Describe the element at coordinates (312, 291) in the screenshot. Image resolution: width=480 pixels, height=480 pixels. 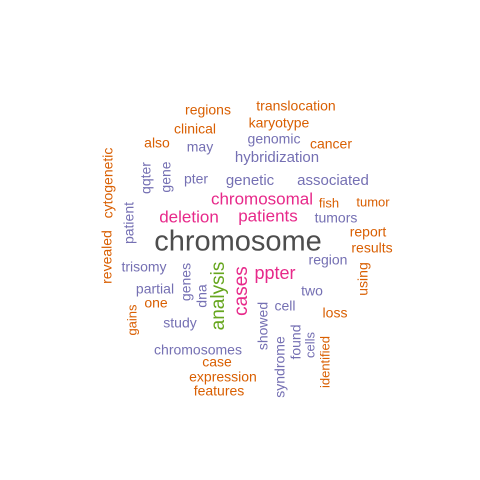
I see `word-two: two` at that location.